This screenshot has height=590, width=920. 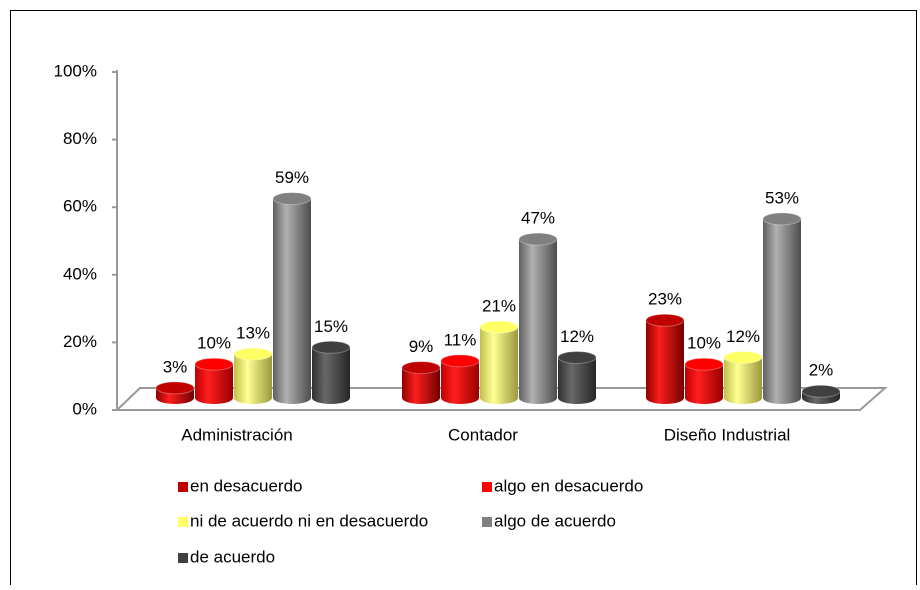 I want to click on x-tick-label: Administración, so click(x=237, y=434).